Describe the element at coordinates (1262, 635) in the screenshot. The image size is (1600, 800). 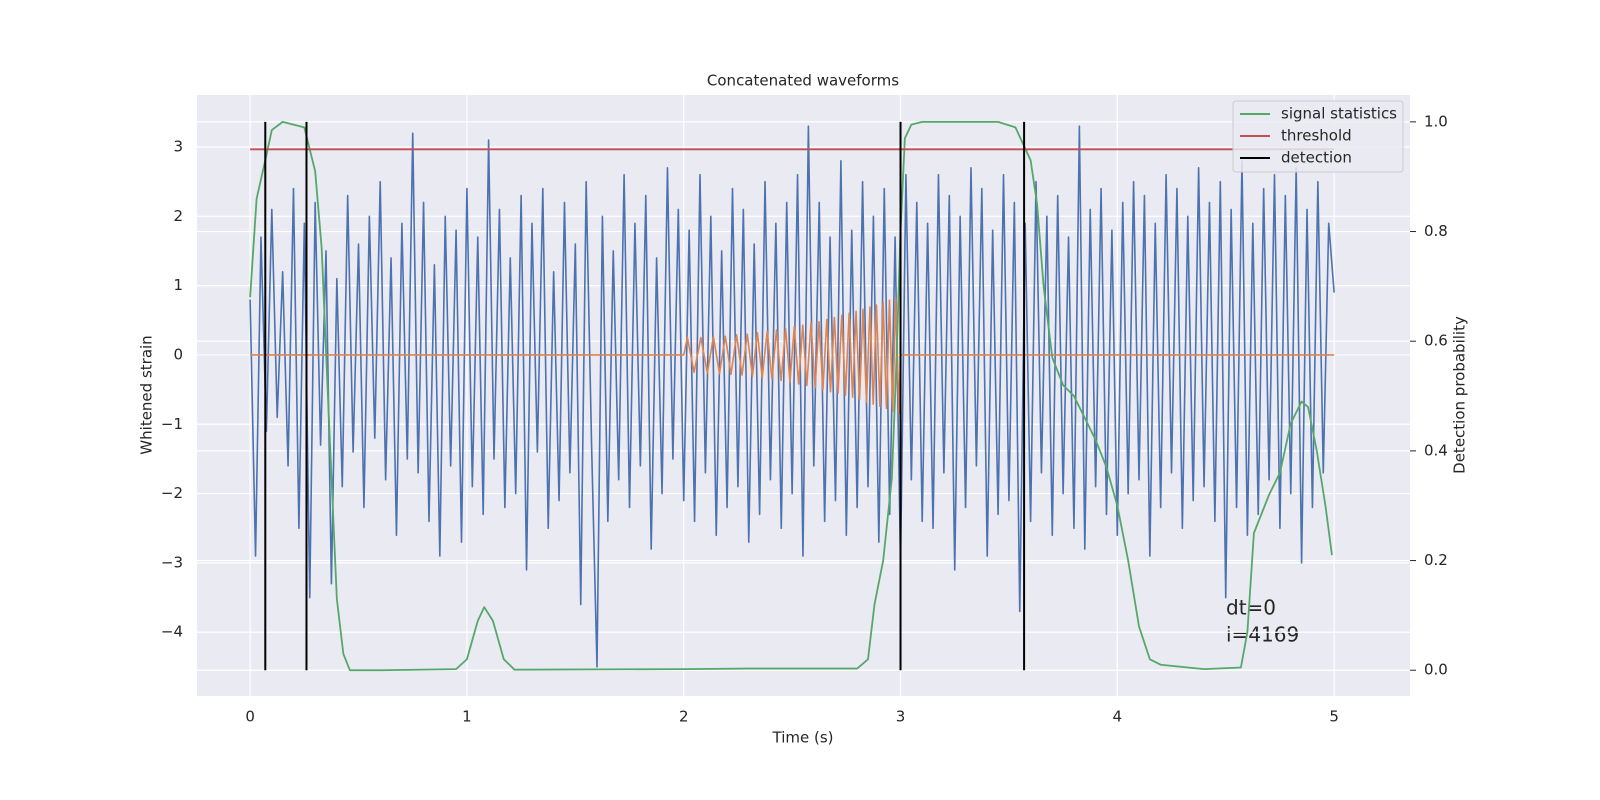
I see `annotation: i=4169` at that location.